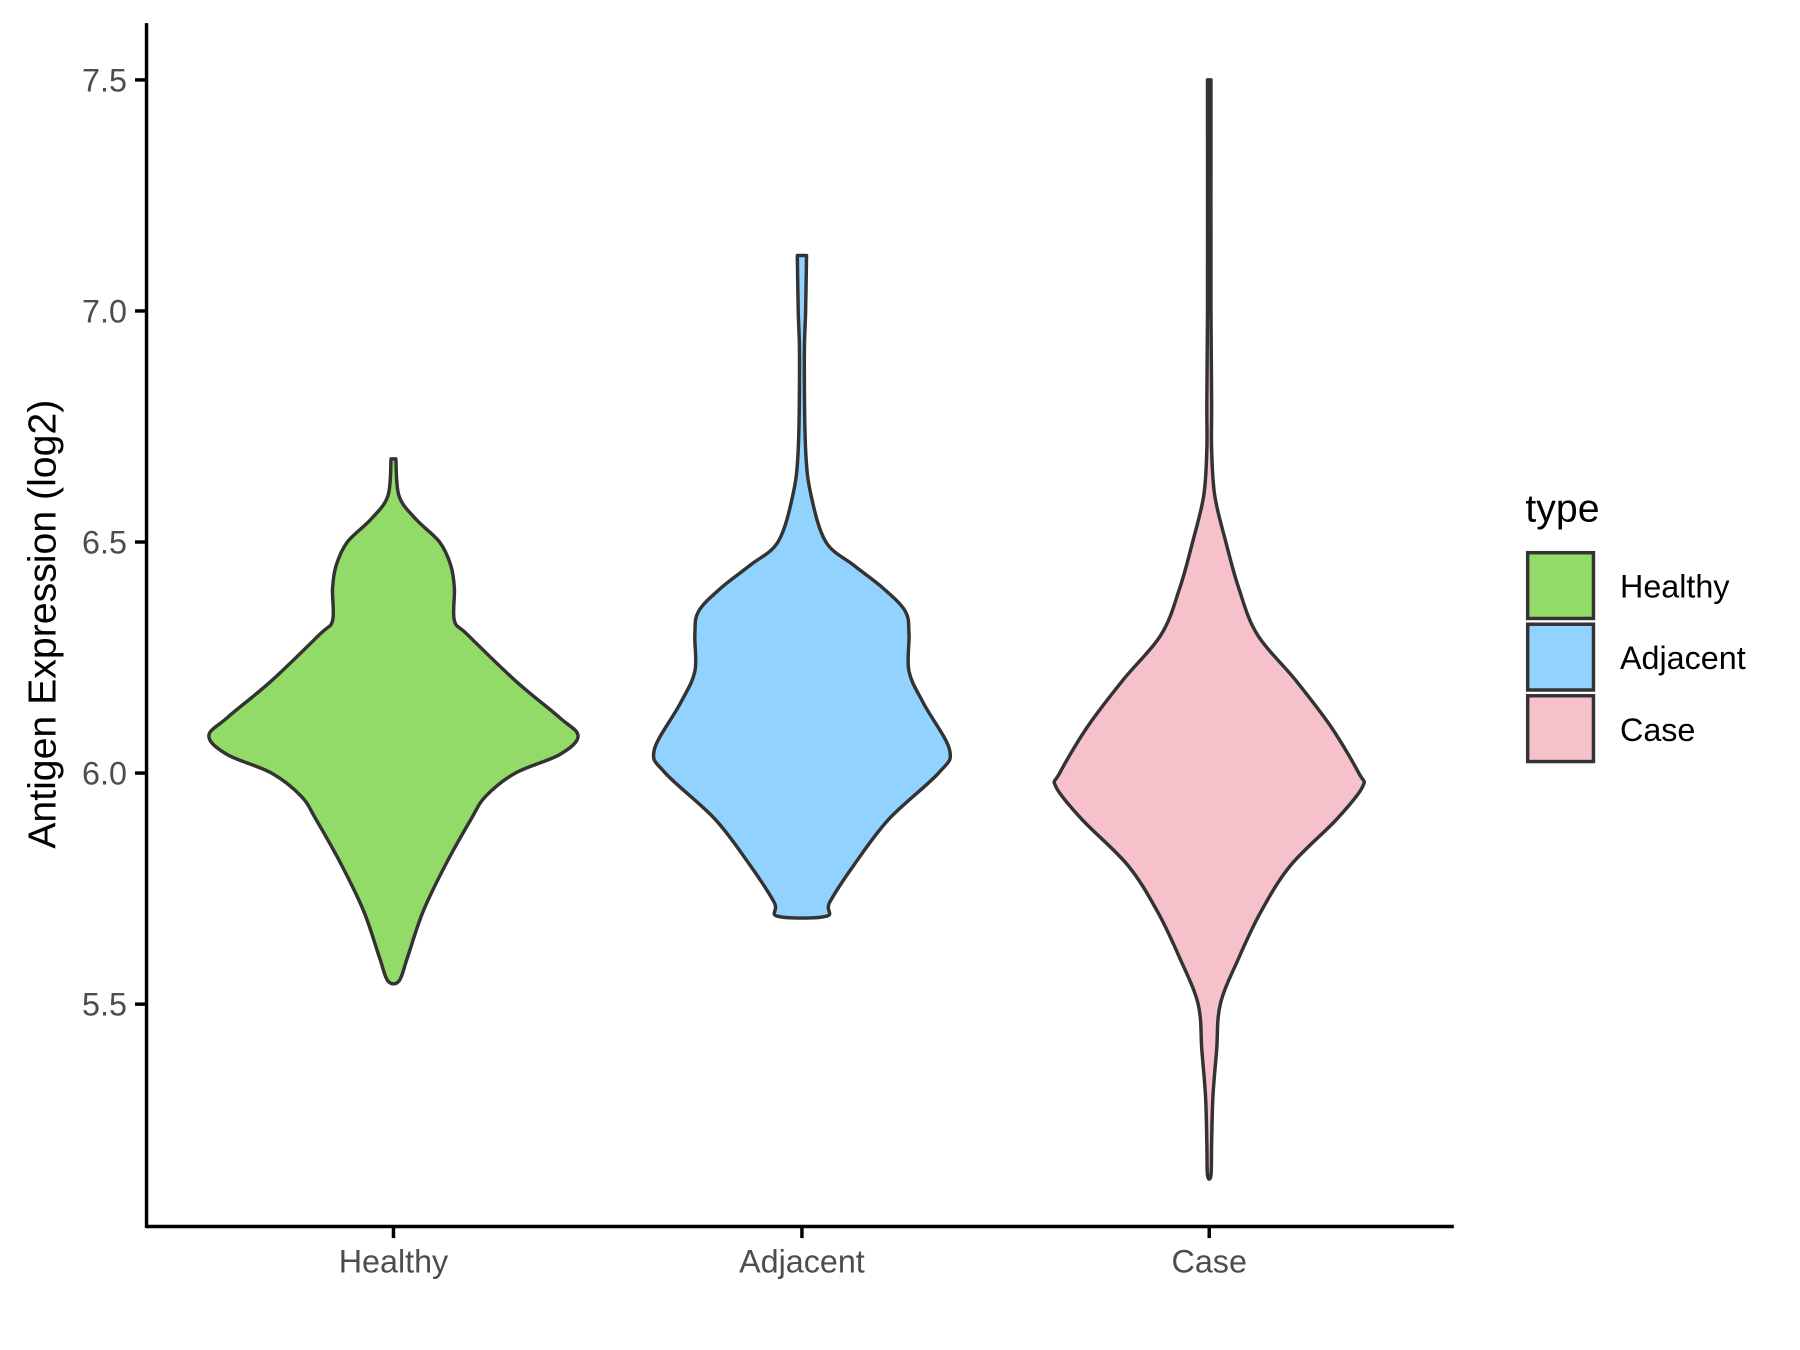  What do you see at coordinates (802, 1262) in the screenshot?
I see `x-tick-label: Adjacent` at bounding box center [802, 1262].